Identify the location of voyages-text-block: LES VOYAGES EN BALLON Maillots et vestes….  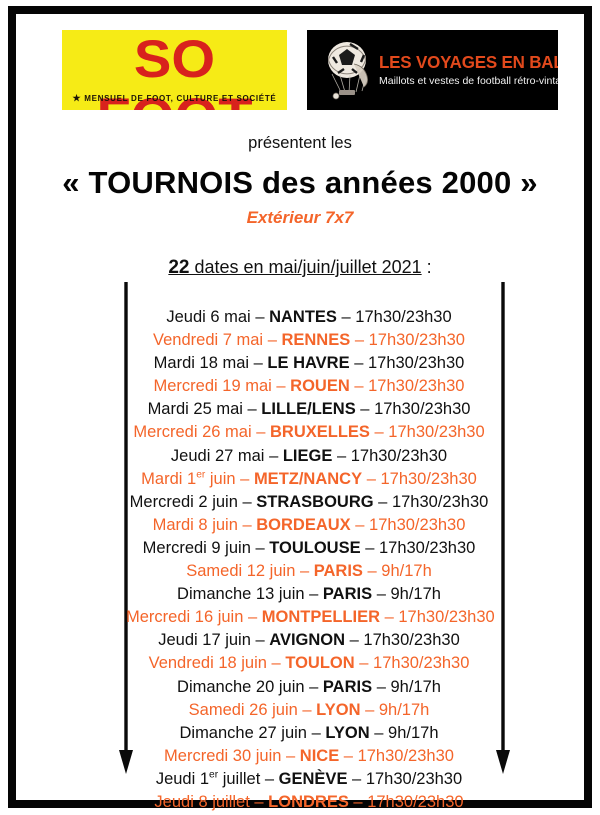
(468, 70).